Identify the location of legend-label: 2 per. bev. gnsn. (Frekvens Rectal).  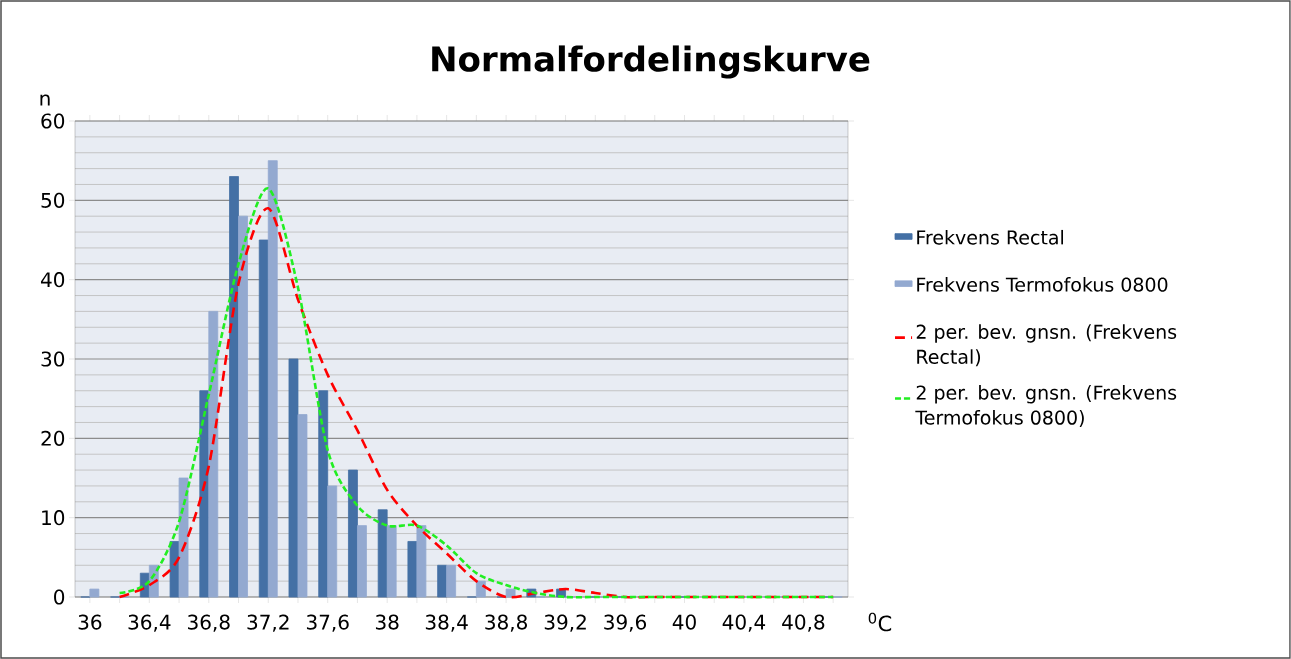
(1046, 345).